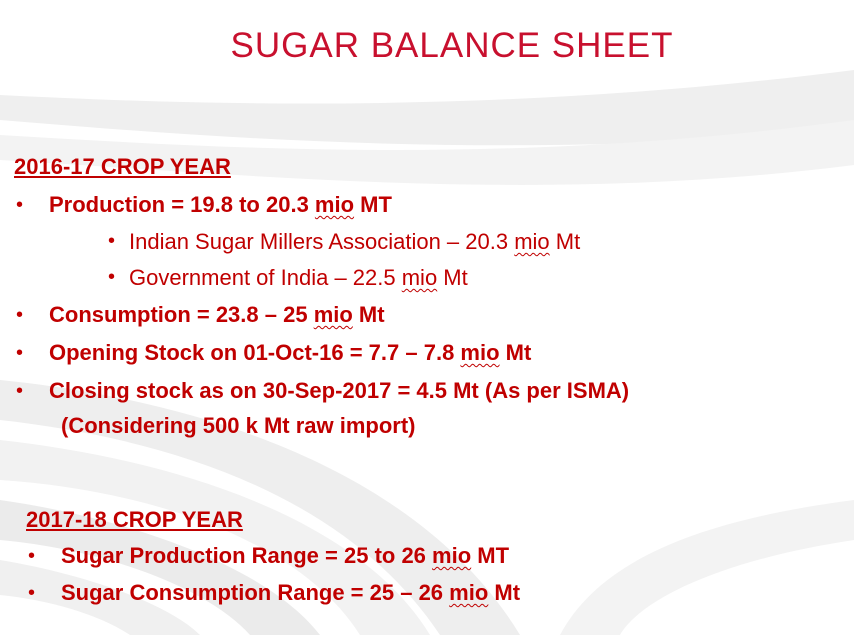 The width and height of the screenshot is (854, 635). I want to click on goi-estimate: Government of India – 22.5 mio Mt, so click(298, 277).